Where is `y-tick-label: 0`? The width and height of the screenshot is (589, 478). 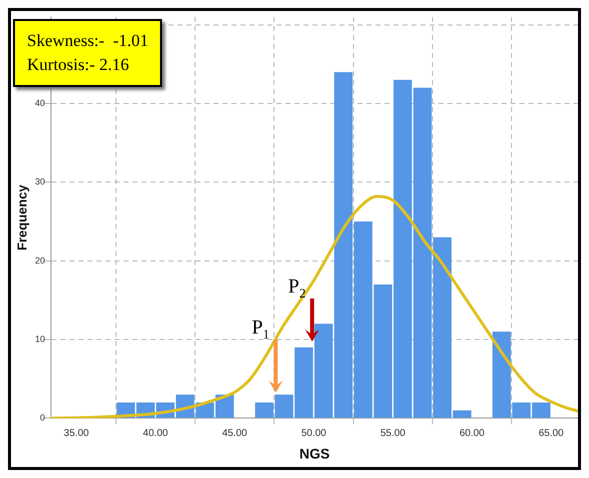
y-tick-label: 0 is located at coordinates (42, 417).